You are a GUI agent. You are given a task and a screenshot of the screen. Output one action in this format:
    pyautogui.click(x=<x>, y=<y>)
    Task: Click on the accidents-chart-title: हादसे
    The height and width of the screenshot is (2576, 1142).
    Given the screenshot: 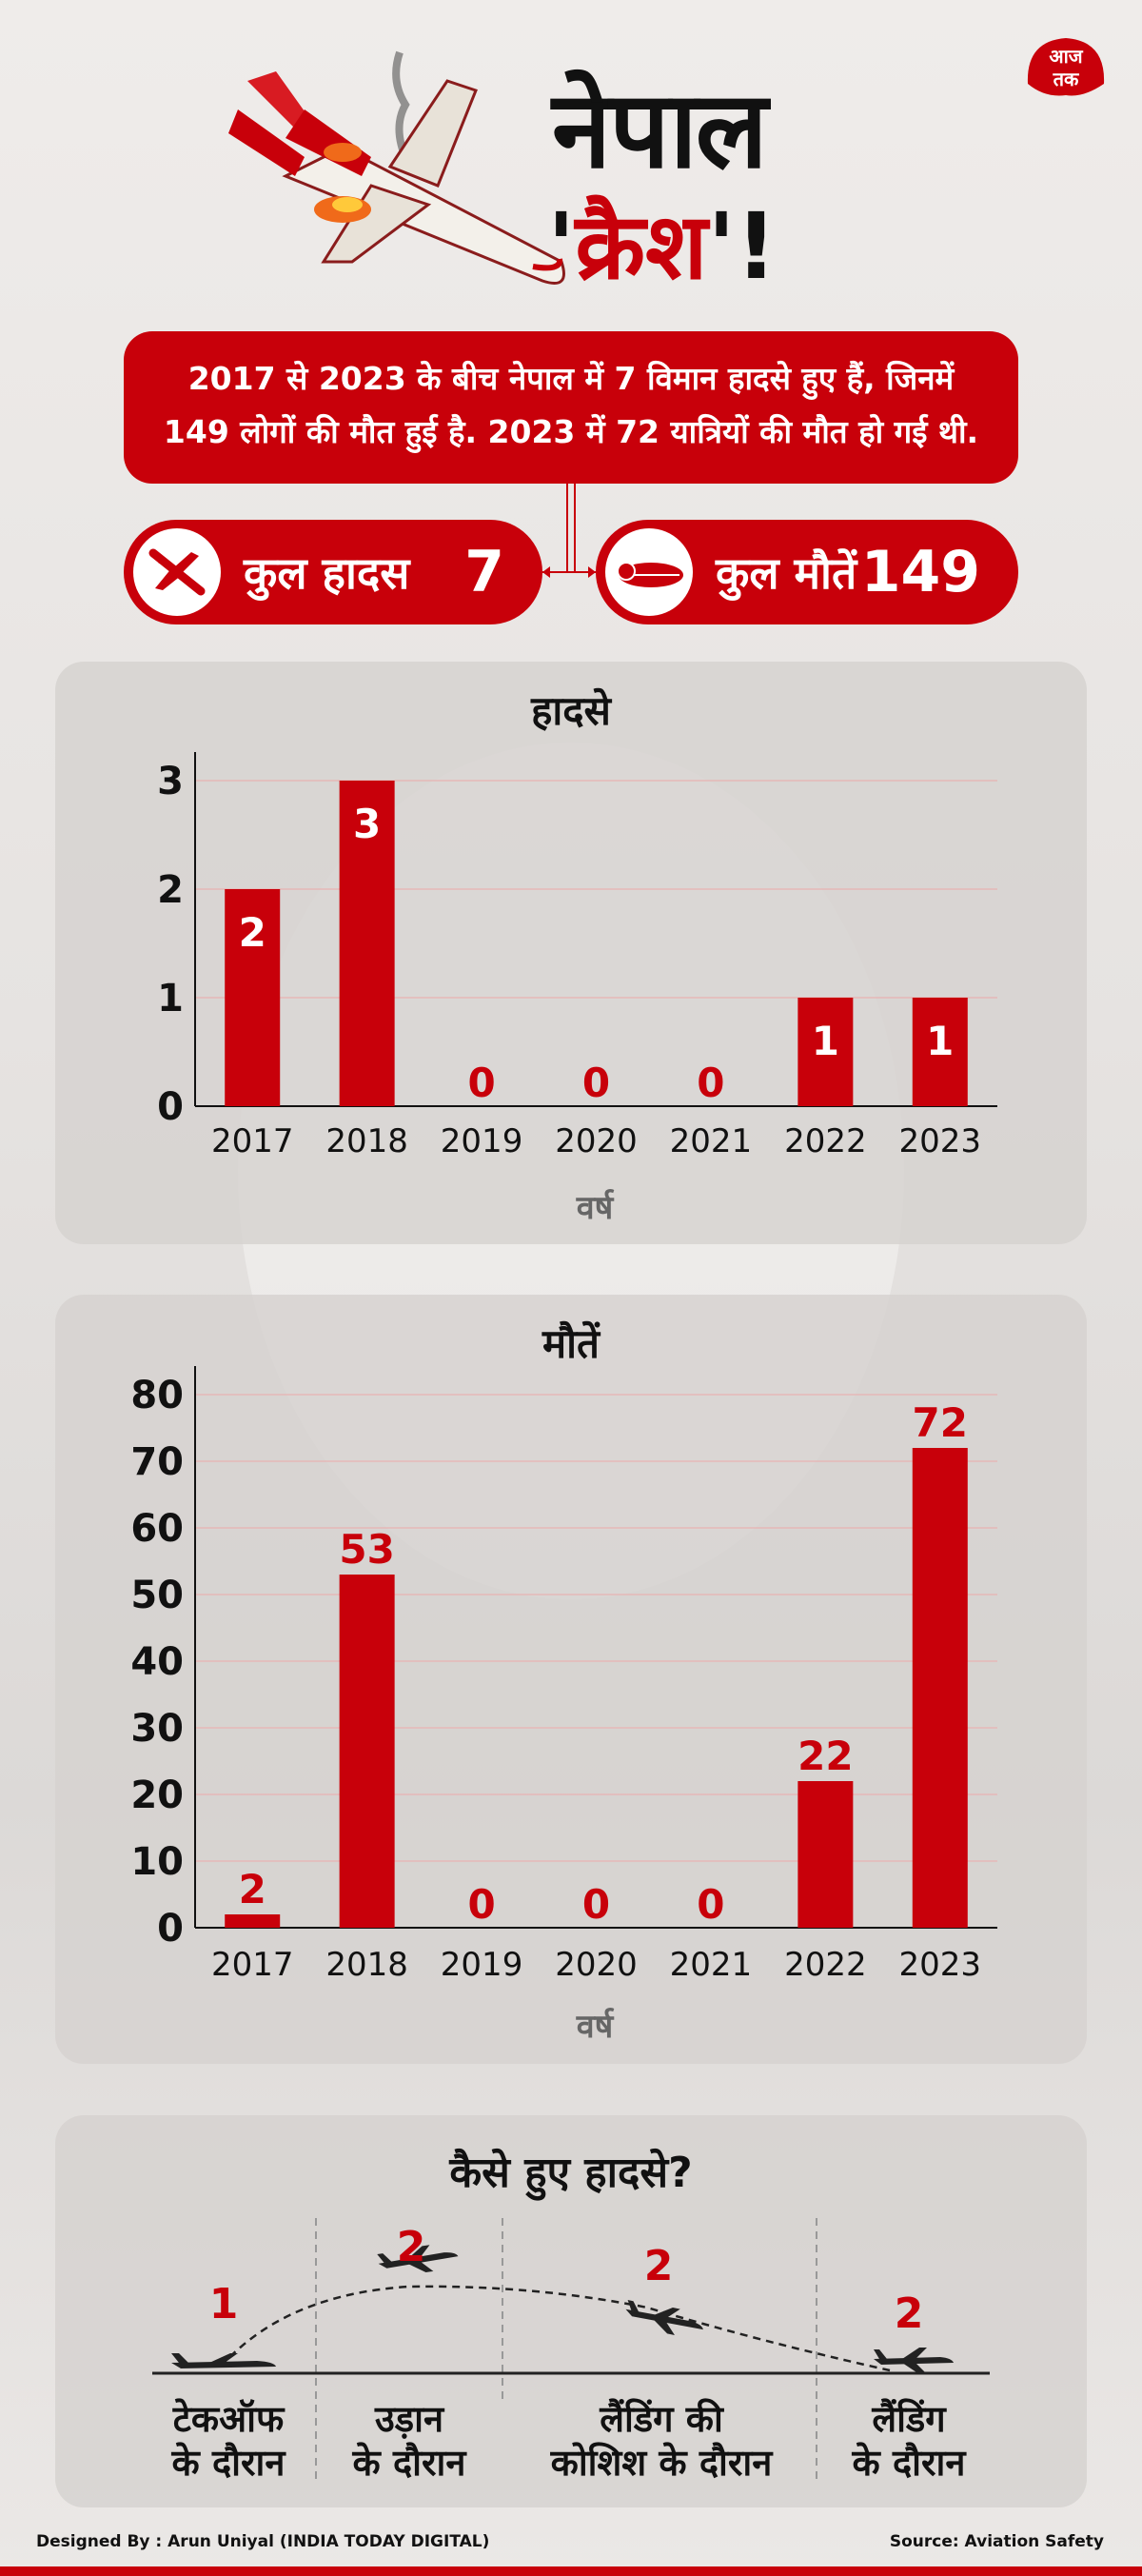 What is the action you would take?
    pyautogui.click(x=571, y=710)
    